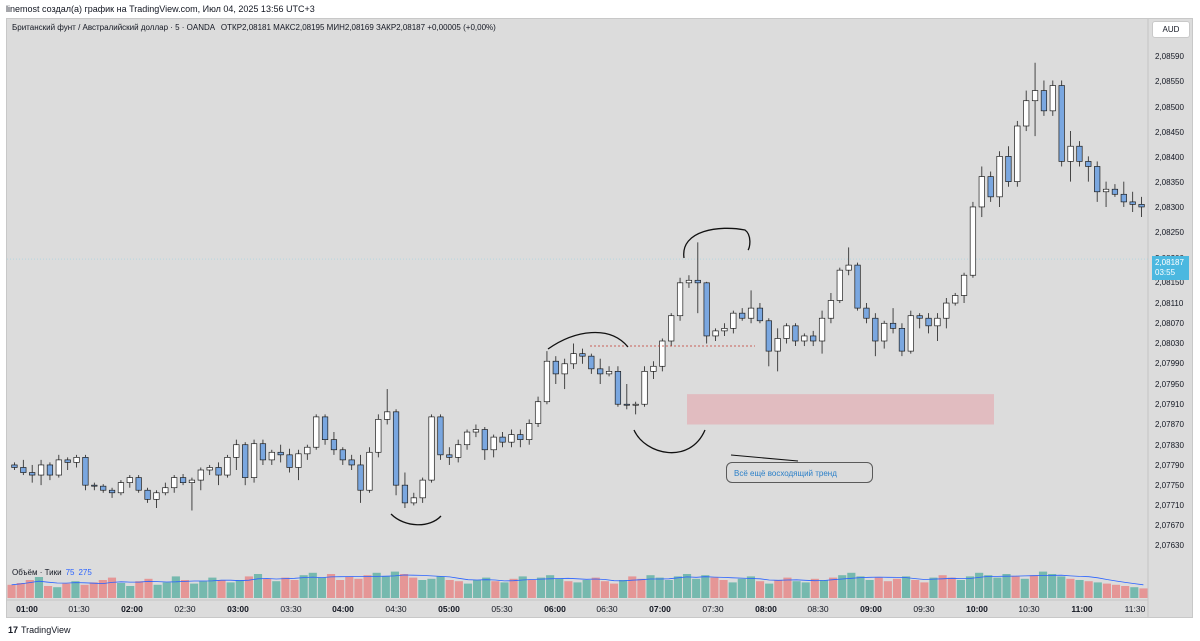  What do you see at coordinates (764, 458) in the screenshot?
I see `note-pointer-line` at bounding box center [764, 458].